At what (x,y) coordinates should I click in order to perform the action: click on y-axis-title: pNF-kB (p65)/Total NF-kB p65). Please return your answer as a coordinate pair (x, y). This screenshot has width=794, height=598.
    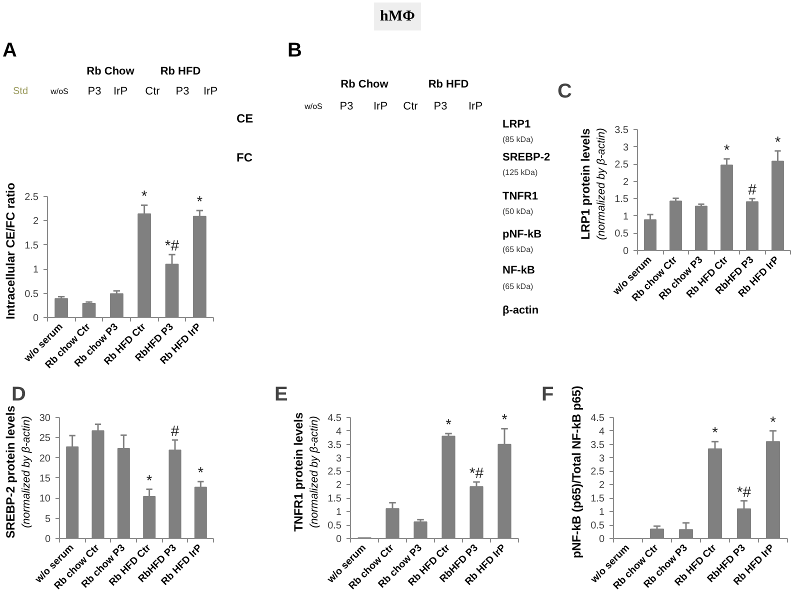
    Looking at the image, I should click on (577, 472).